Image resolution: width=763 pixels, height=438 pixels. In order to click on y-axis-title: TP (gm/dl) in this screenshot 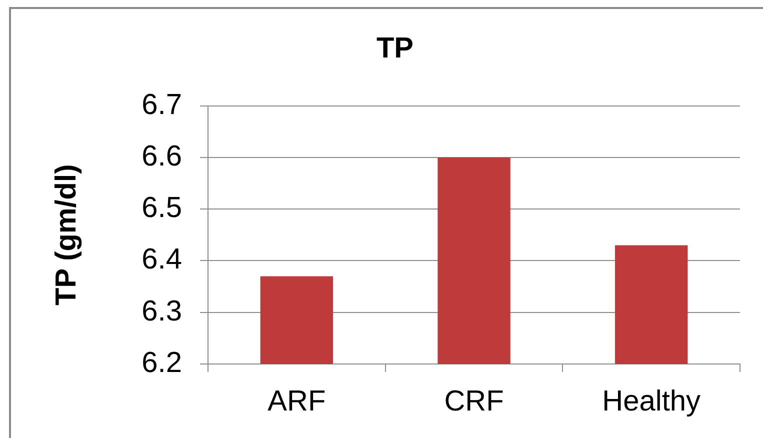, I will do `click(66, 235)`.